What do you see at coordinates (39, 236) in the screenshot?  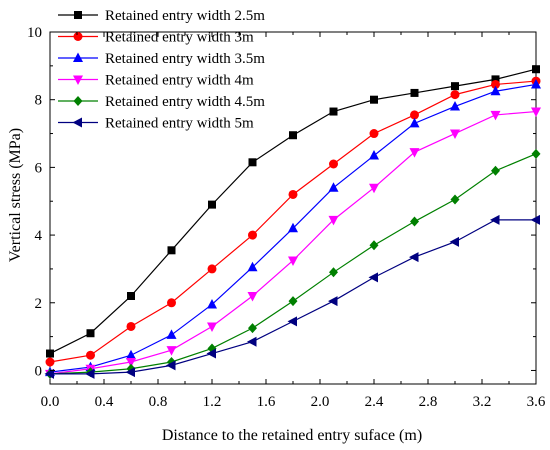 I see `y-tick-label: 4` at bounding box center [39, 236].